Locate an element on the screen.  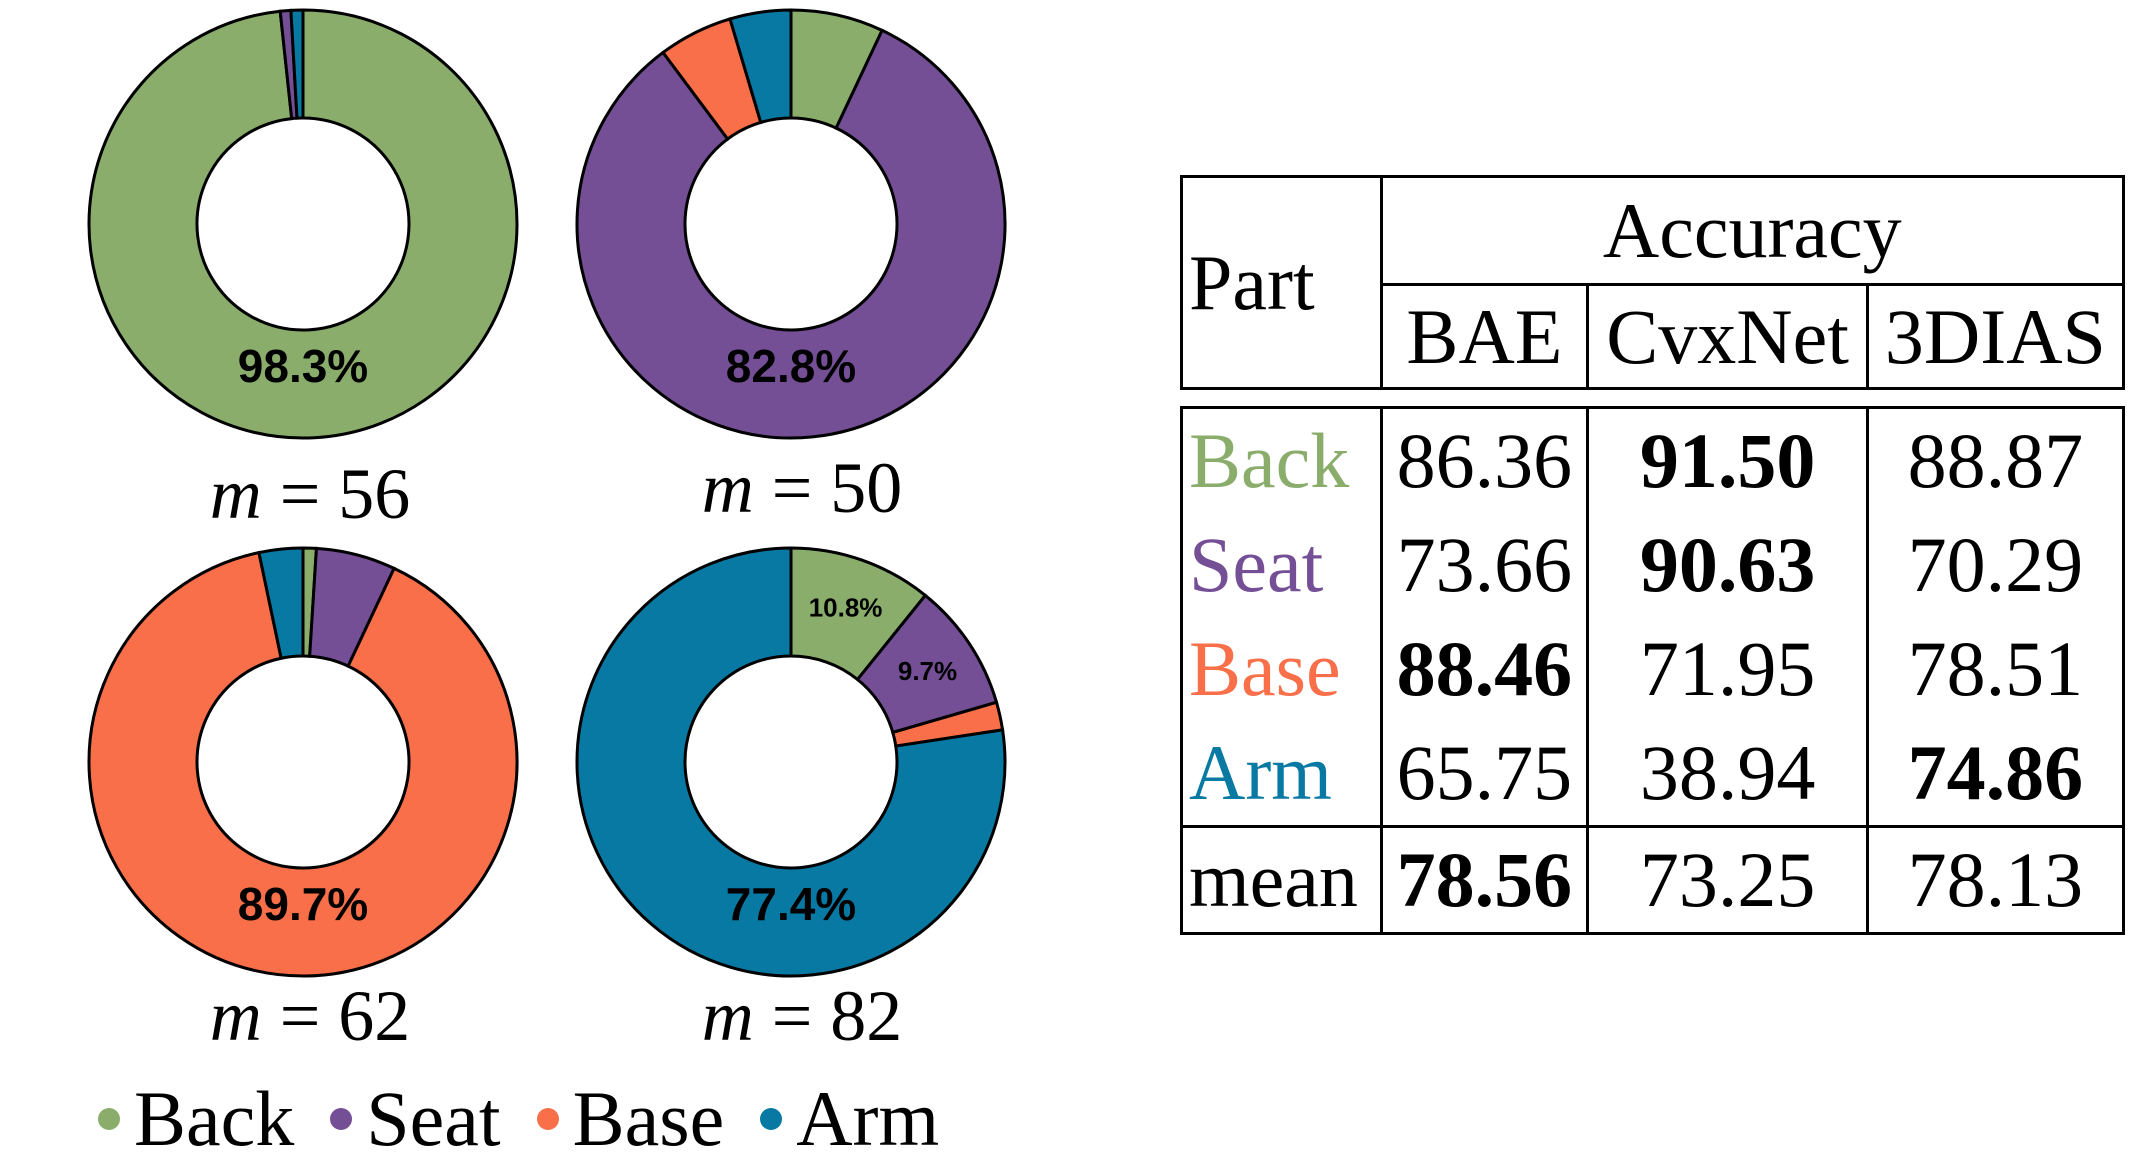
legend-item-seat: Seat is located at coordinates (415, 1118).